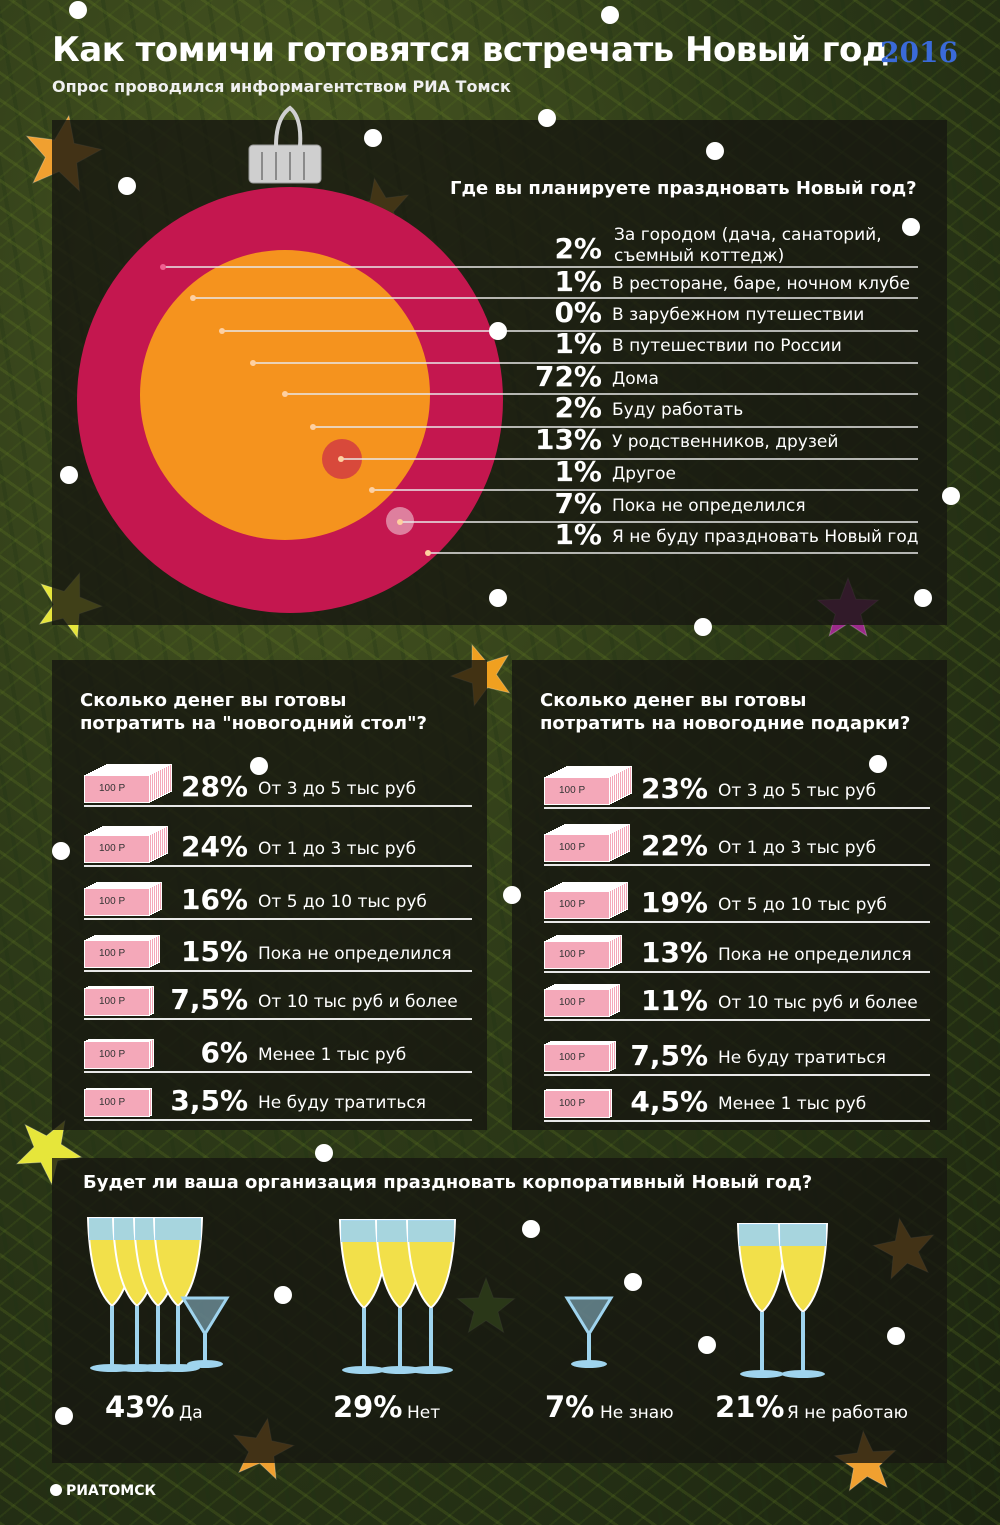  I want to click on celebrate-value: 0%, so click(578, 312).